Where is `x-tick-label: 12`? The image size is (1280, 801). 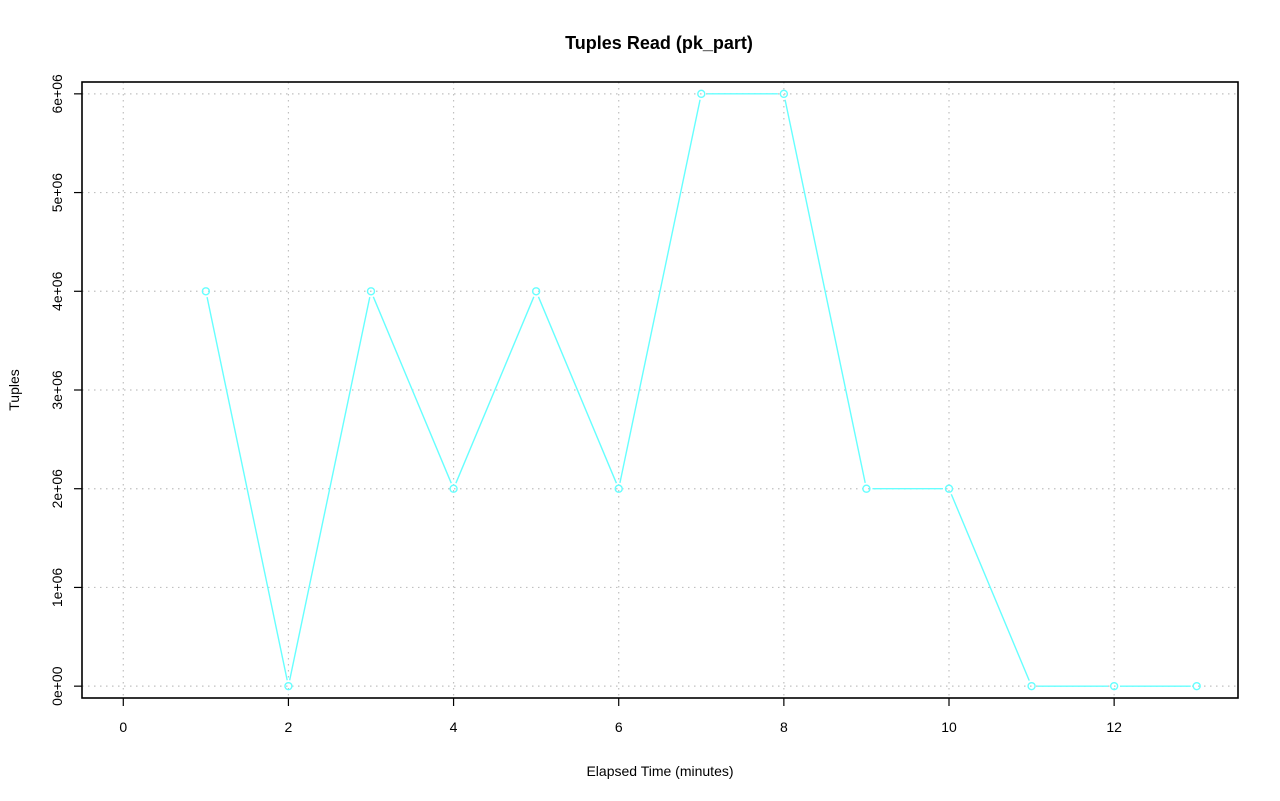
x-tick-label: 12 is located at coordinates (1114, 727).